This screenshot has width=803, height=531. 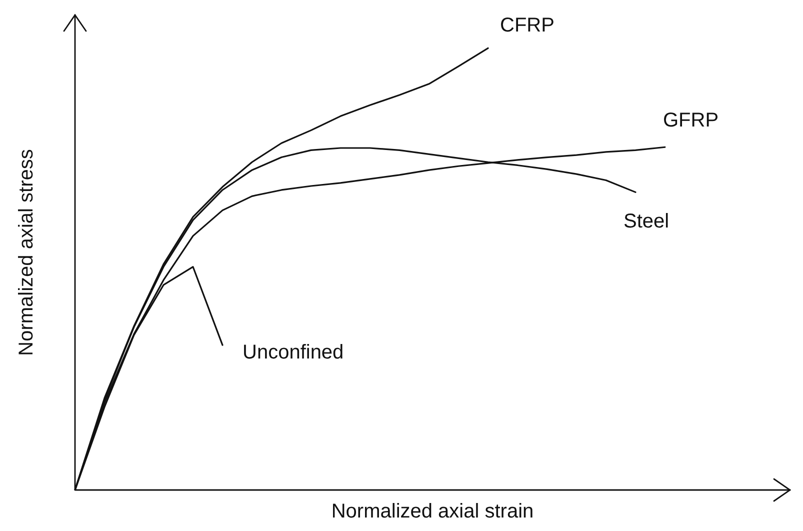 I want to click on series-label: Steel, so click(x=647, y=221).